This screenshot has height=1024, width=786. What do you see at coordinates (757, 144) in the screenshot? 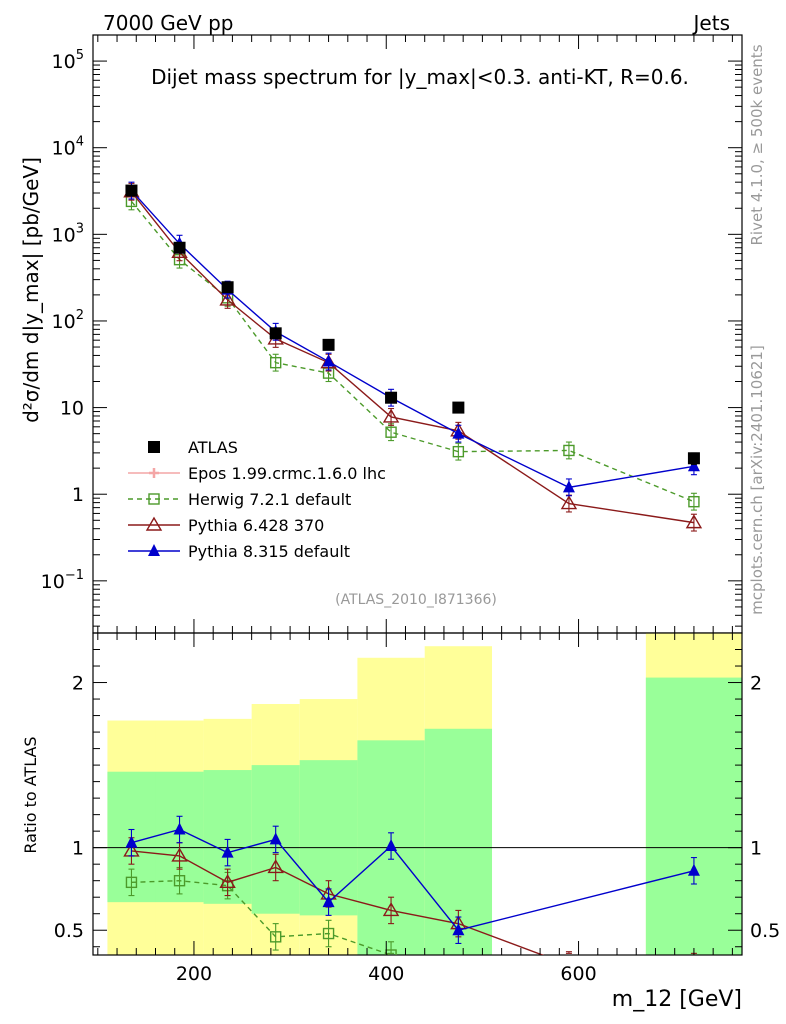
I see `rivet-label: Rivet 4.1.0, ≥ 500k events` at bounding box center [757, 144].